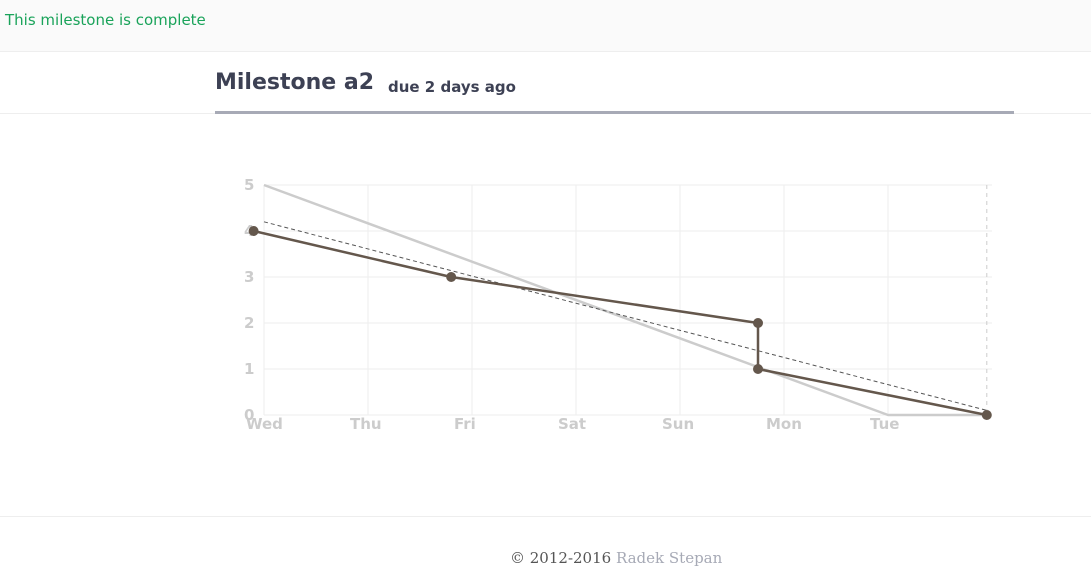 The width and height of the screenshot is (1091, 578). Describe the element at coordinates (249, 277) in the screenshot. I see `y-tick-label: 3` at that location.